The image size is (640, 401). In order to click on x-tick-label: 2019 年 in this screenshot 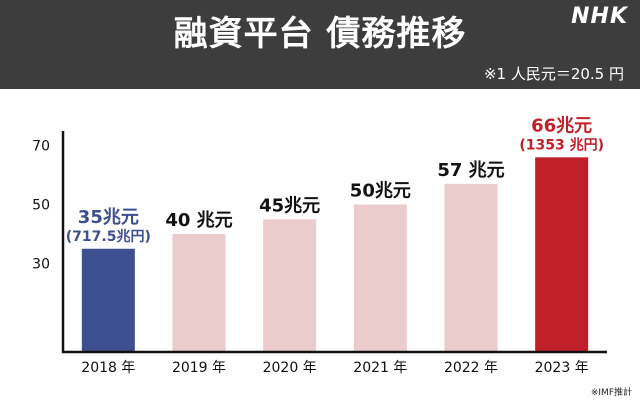, I will do `click(199, 368)`.